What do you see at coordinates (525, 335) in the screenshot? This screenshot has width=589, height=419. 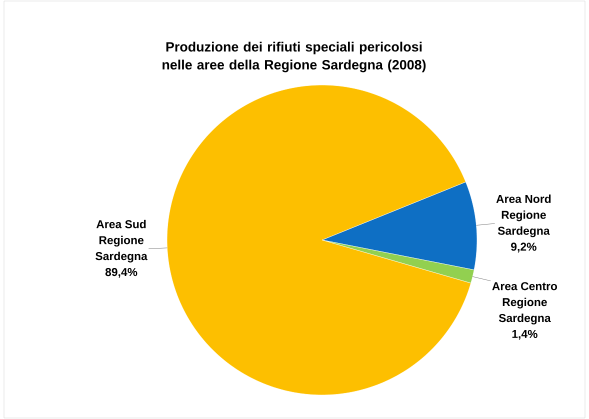 I see `data-label: 1,4%` at bounding box center [525, 335].